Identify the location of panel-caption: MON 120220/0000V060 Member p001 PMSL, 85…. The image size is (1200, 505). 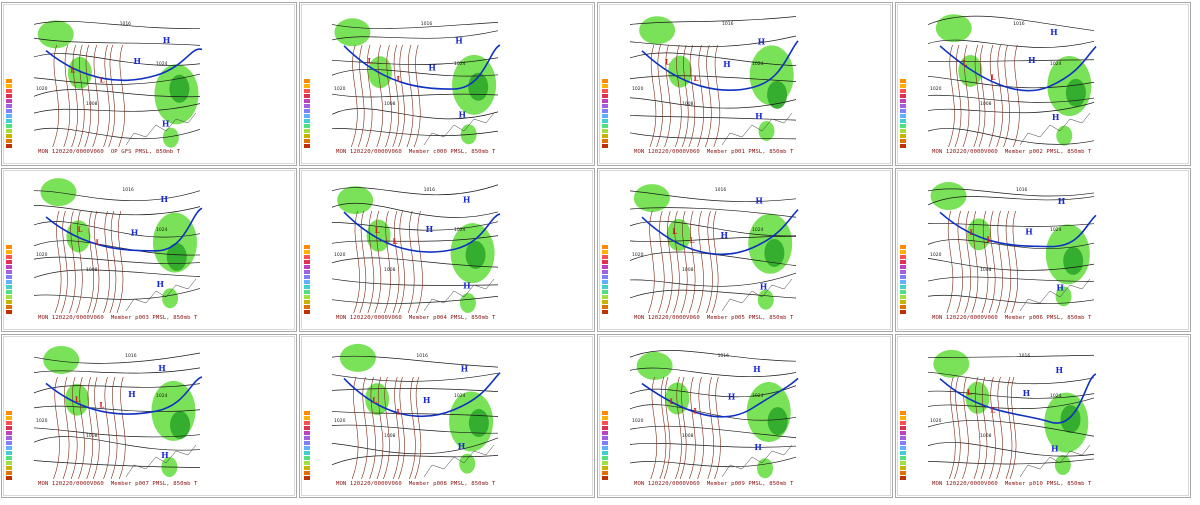
(714, 152).